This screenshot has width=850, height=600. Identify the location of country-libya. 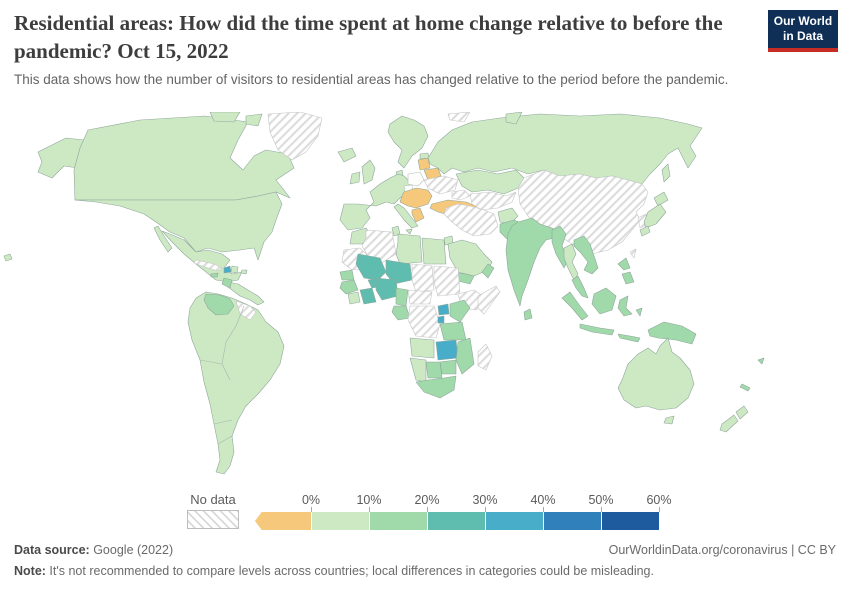
(409, 249).